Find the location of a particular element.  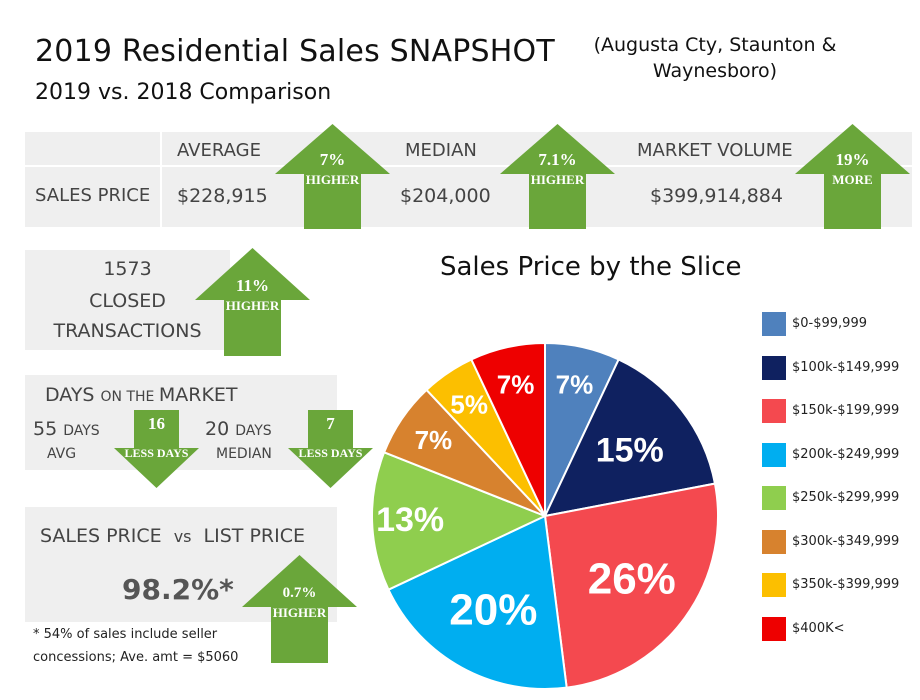

sales-table-divider is located at coordinates (468, 166).